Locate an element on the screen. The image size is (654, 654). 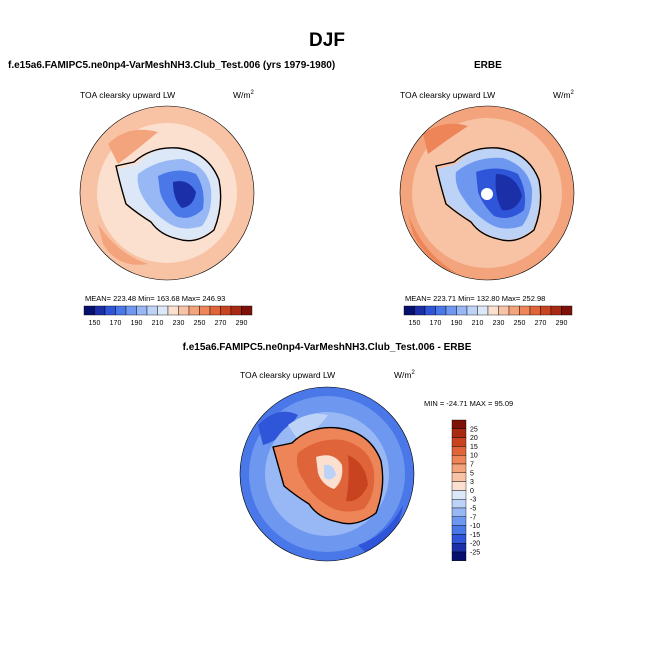
right-panel-label: TOA clearsky upward LW is located at coordinates (448, 95).